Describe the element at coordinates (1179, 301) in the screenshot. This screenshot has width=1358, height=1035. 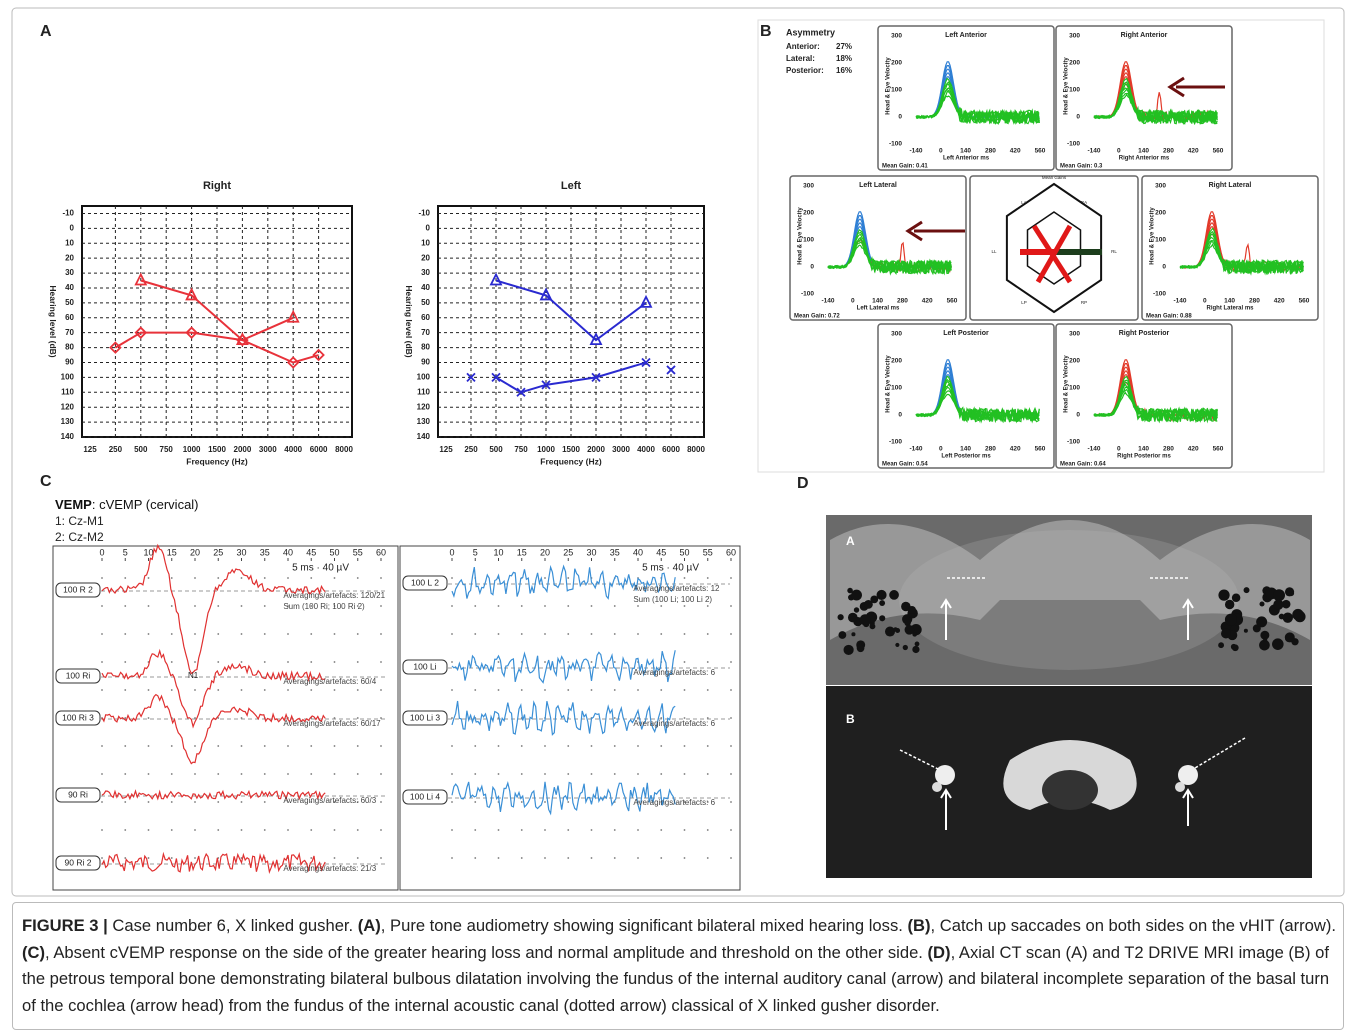
I see `x-tick-label: -140` at that location.